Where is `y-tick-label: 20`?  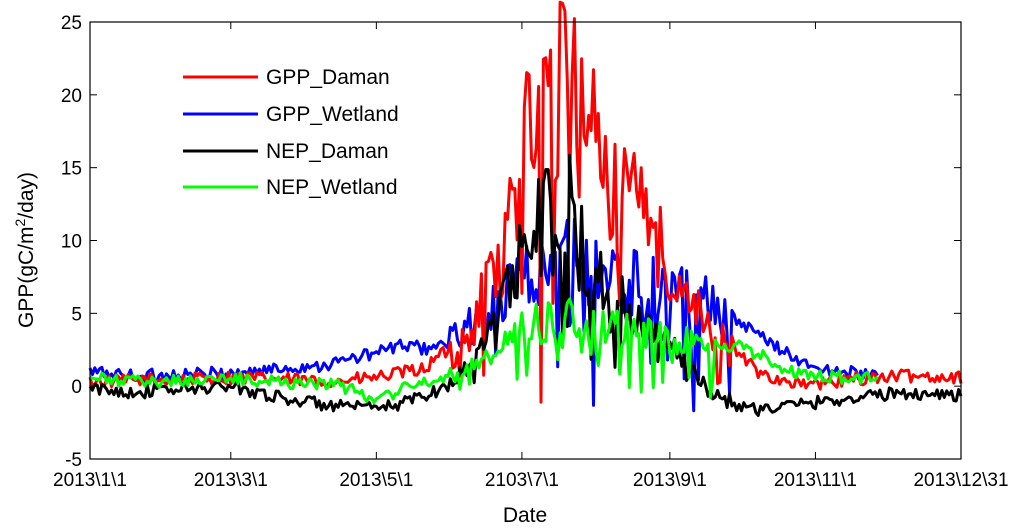
y-tick-label: 20 is located at coordinates (71, 96).